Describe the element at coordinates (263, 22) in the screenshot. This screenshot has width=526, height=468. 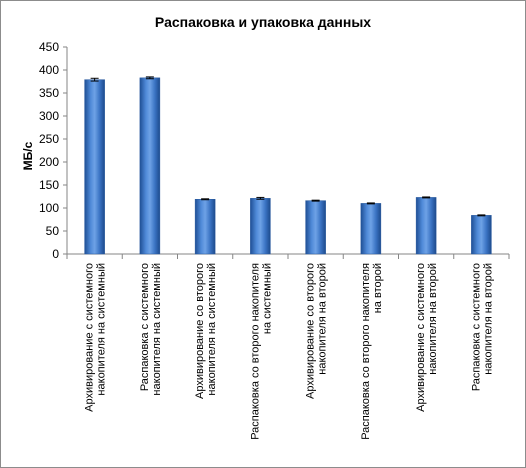
I see `chart-title: Распаковка и упаковка данных` at that location.